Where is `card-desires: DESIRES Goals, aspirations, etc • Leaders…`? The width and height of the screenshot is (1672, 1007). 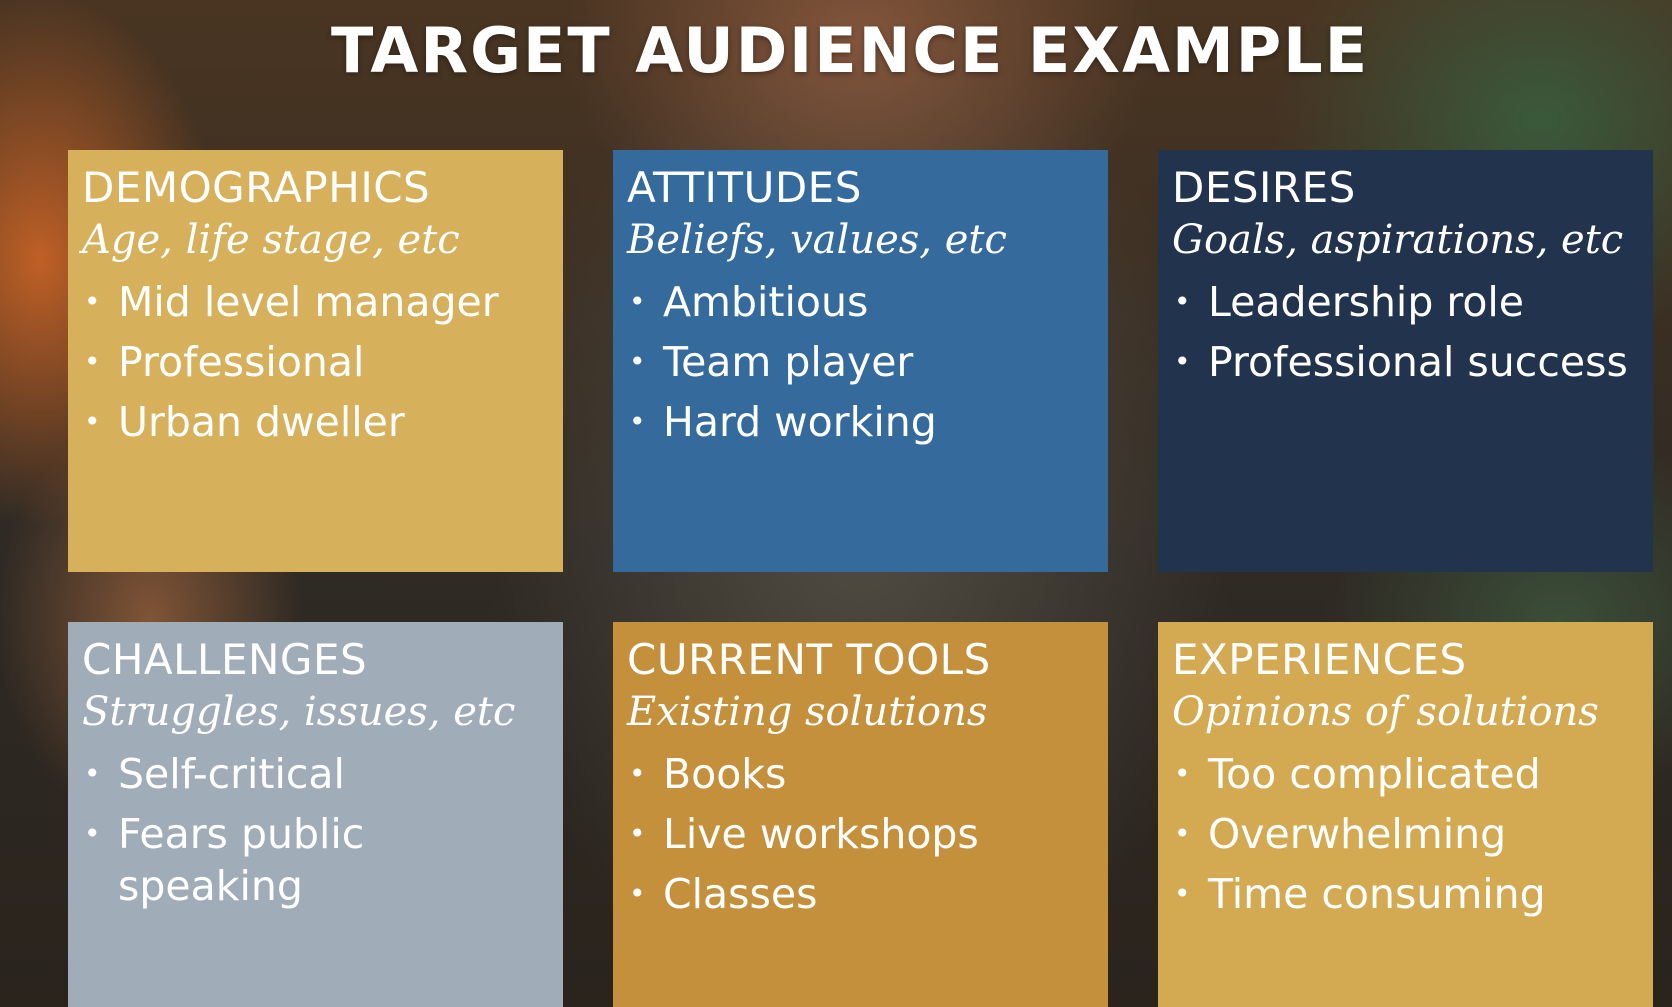 card-desires: DESIRES Goals, aspirations, etc • Leaders… is located at coordinates (1405, 361).